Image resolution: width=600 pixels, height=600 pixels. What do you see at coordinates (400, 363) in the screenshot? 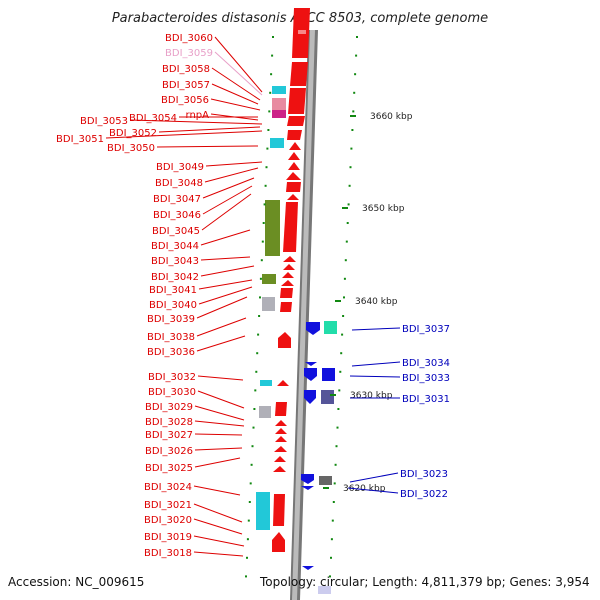
I see `gene-label-bdi_3034: BDI_3034` at bounding box center [400, 363].